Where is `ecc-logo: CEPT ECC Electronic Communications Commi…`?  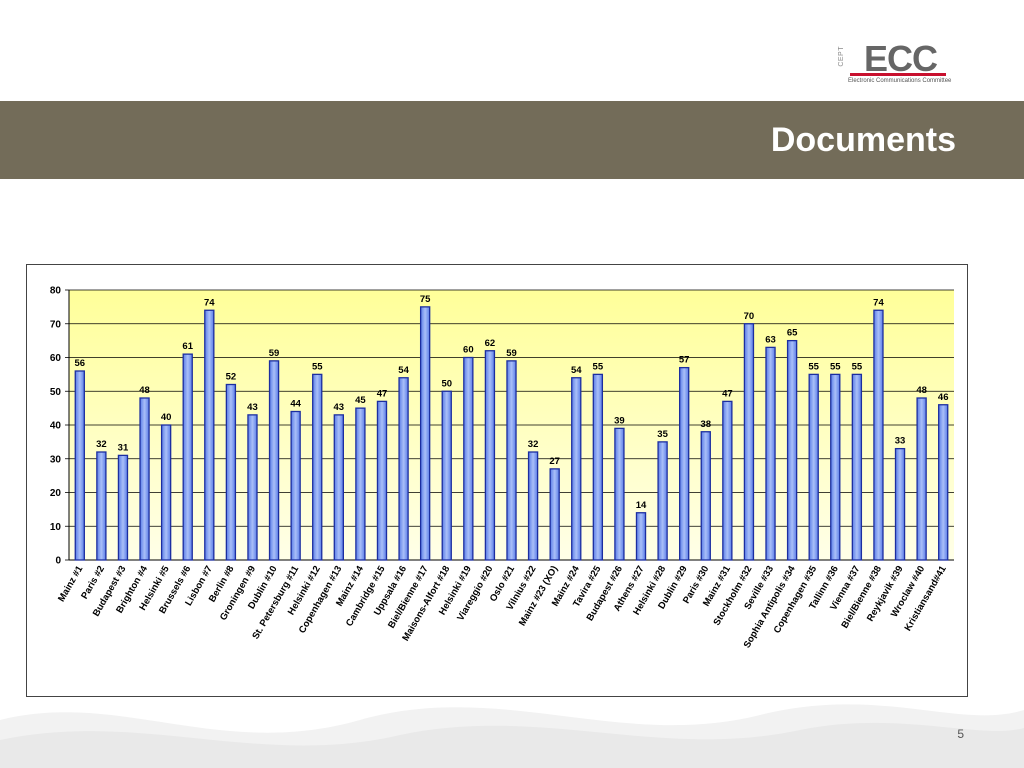
ecc-logo: CEPT ECC Electronic Communications Commi… is located at coordinates (895, 64).